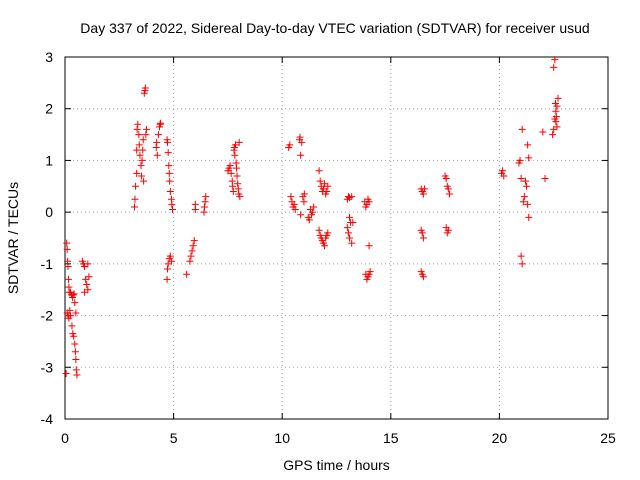 This screenshot has height=480, width=640. What do you see at coordinates (336, 465) in the screenshot?
I see `x-axis-label: GPS time / hours` at bounding box center [336, 465].